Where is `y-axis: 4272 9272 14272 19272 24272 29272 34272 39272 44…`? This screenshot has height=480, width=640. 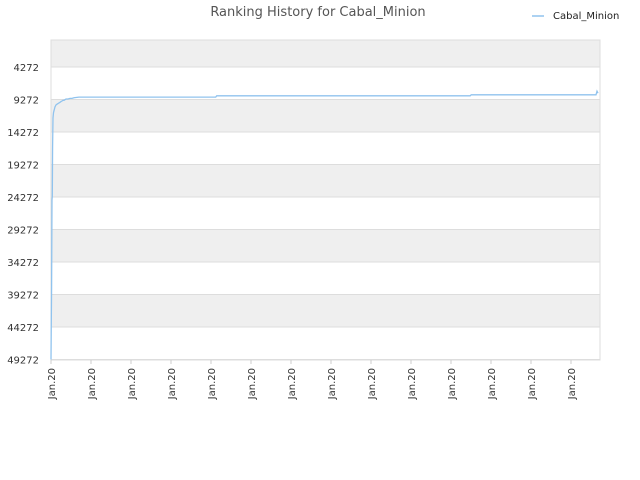 y-axis: 4272 9272 14272 19272 24272 29272 34272 39272 44… is located at coordinates (23, 215).